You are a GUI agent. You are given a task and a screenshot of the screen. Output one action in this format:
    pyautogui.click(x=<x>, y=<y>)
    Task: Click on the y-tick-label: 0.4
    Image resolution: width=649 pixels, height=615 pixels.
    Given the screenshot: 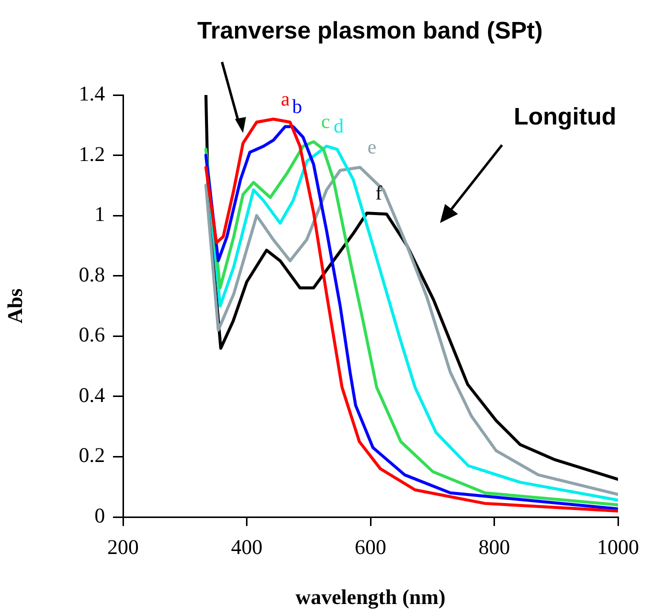 What is the action you would take?
    pyautogui.click(x=92, y=394)
    